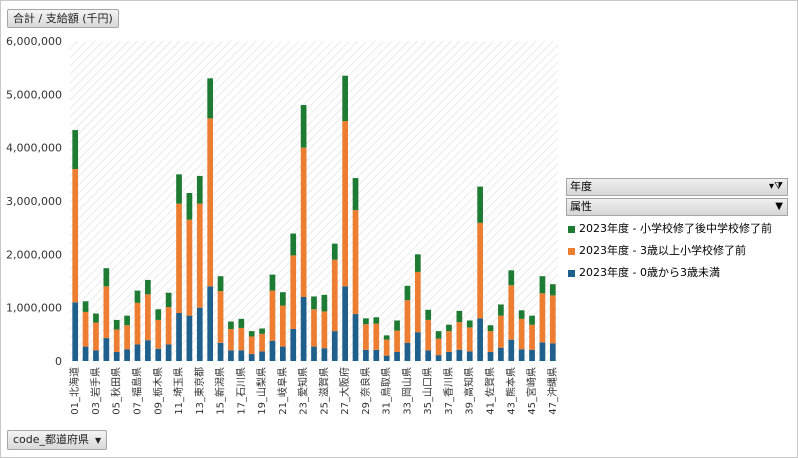  What do you see at coordinates (57, 440) in the screenshot?
I see `axis-field-dropdown: code_都道府県 ▼` at bounding box center [57, 440].